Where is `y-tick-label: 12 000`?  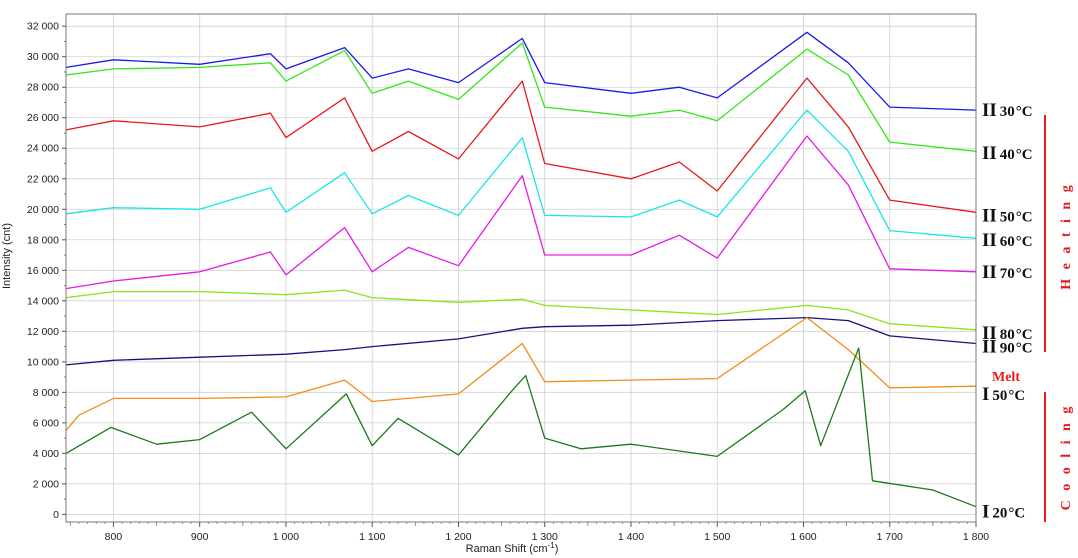
y-tick-label: 12 000 is located at coordinates (43, 332).